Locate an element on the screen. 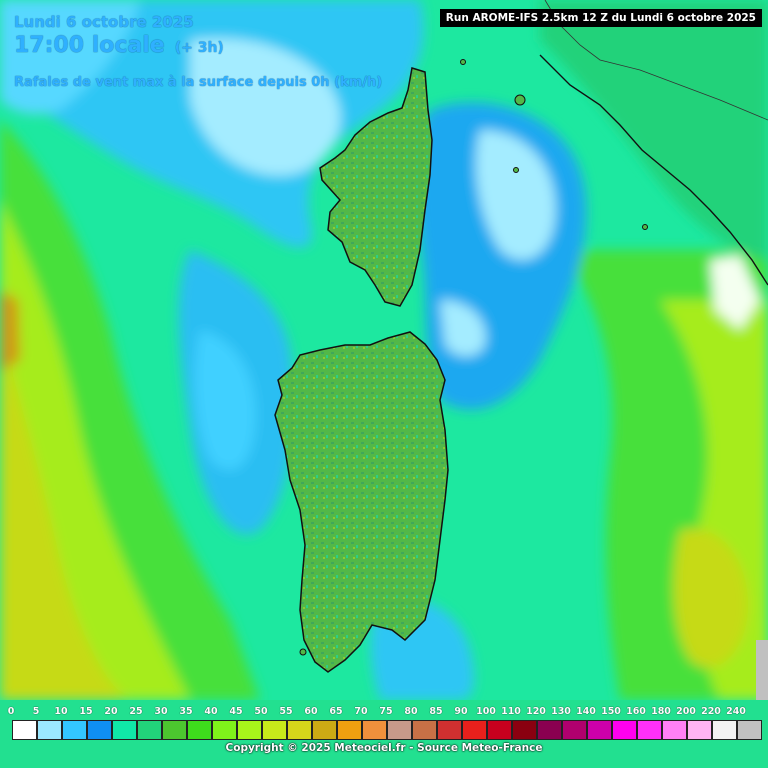  legend-tick-label: 65 is located at coordinates (336, 711).